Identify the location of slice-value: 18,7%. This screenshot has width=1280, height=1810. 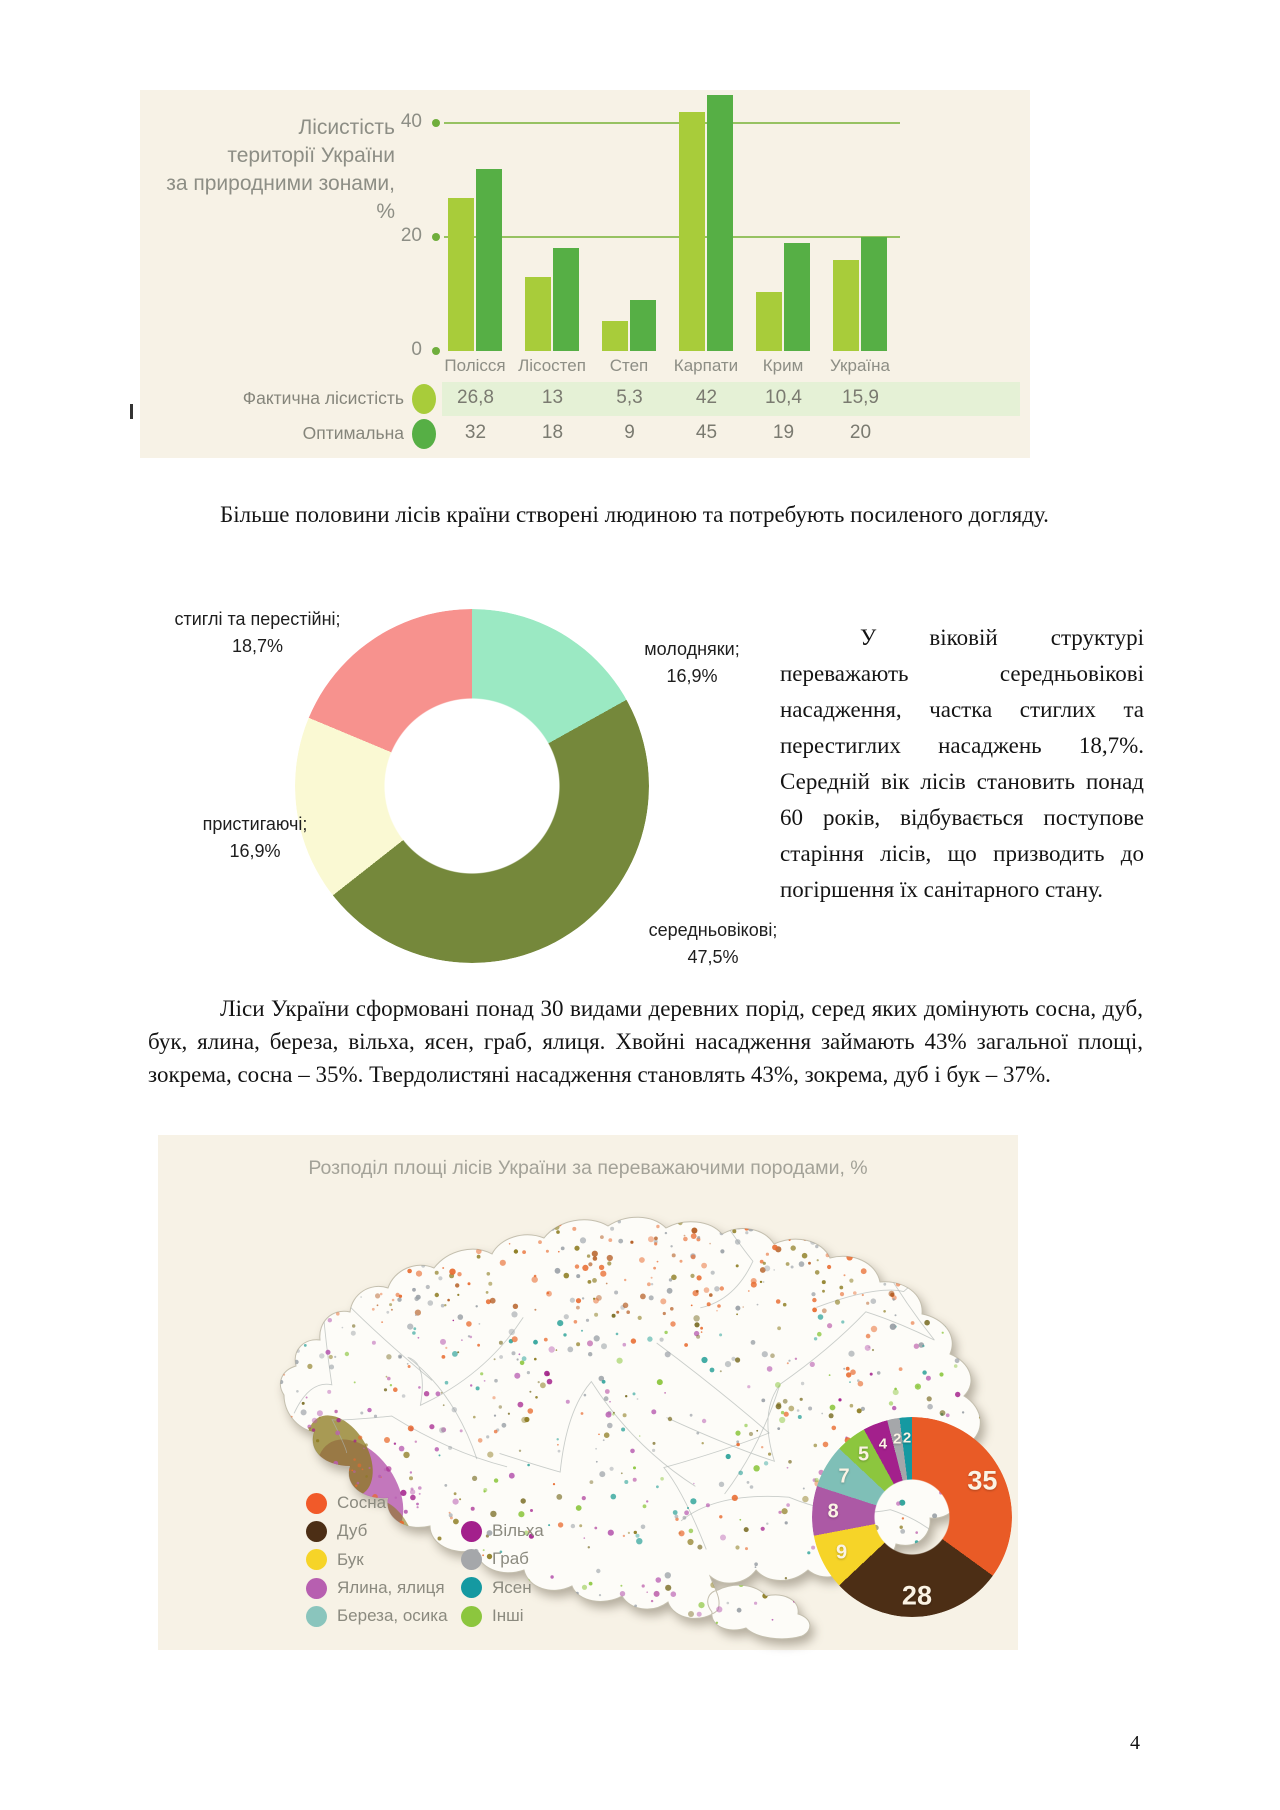
(257, 646).